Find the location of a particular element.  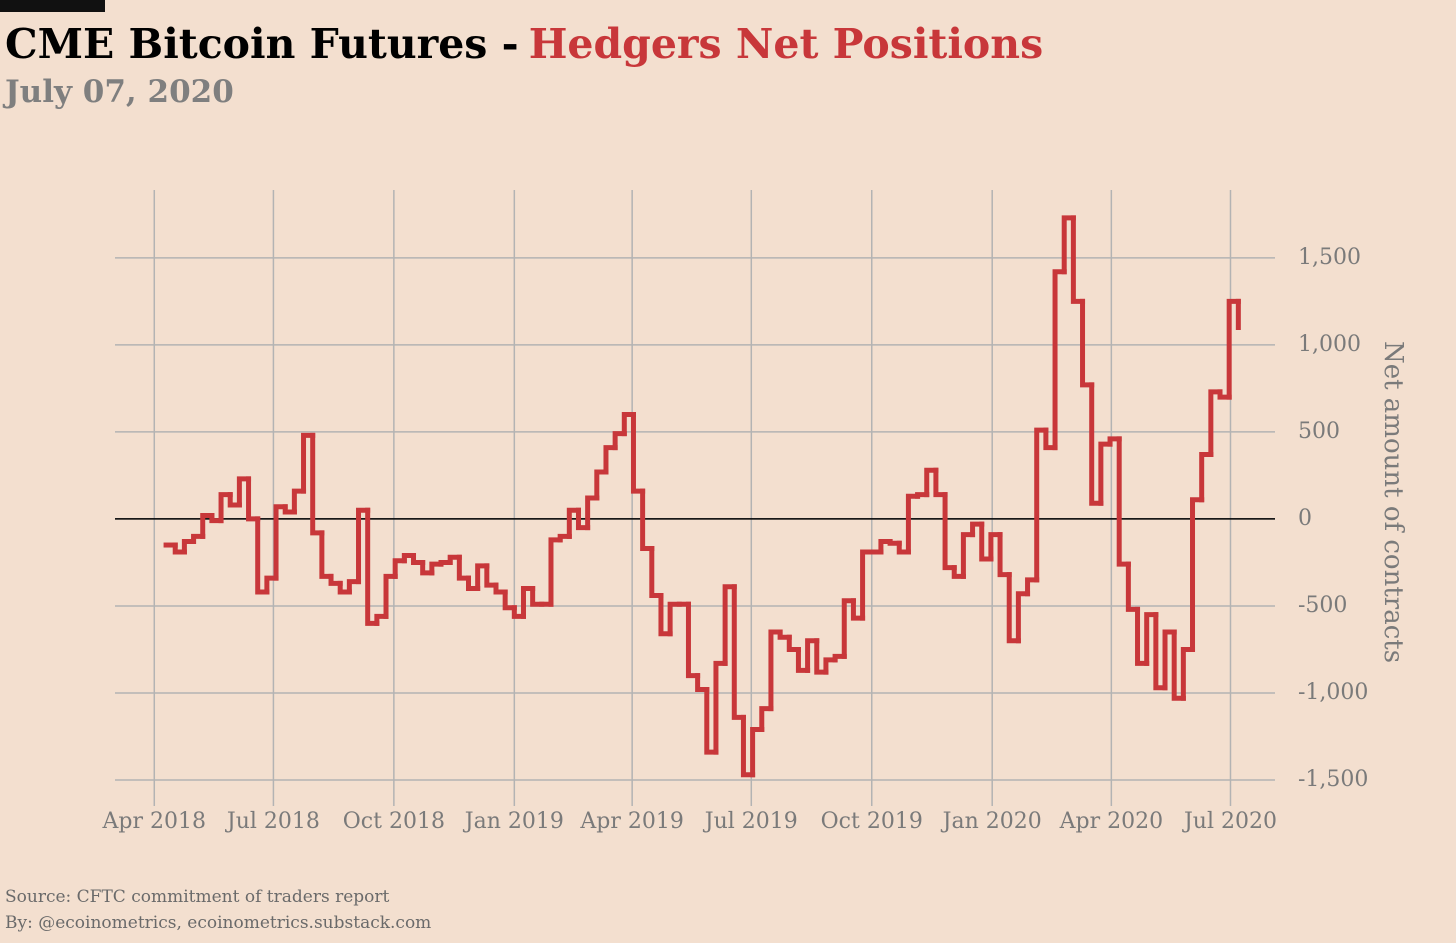

x-tick-label: Jan 2020 is located at coordinates (991, 821).